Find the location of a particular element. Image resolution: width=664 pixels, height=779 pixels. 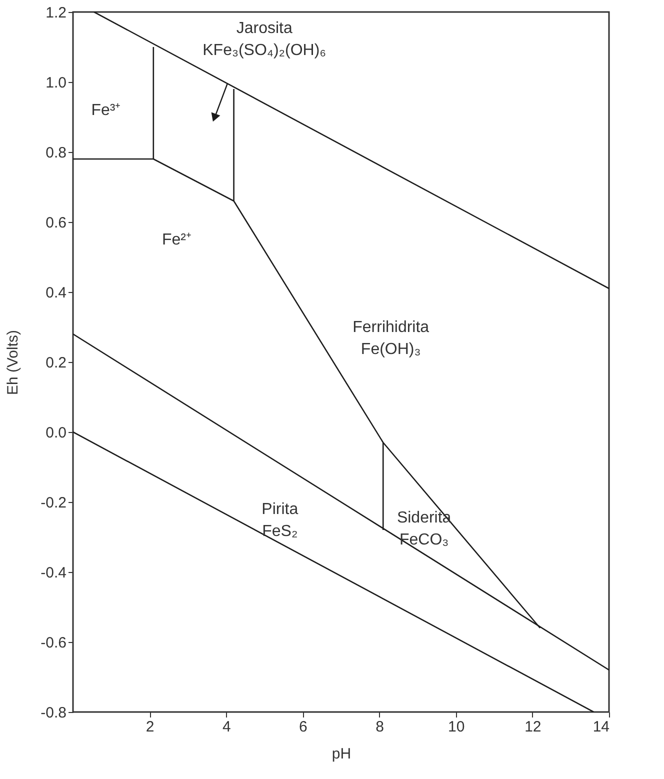

y-tick-label: 0.2 is located at coordinates (56, 363).